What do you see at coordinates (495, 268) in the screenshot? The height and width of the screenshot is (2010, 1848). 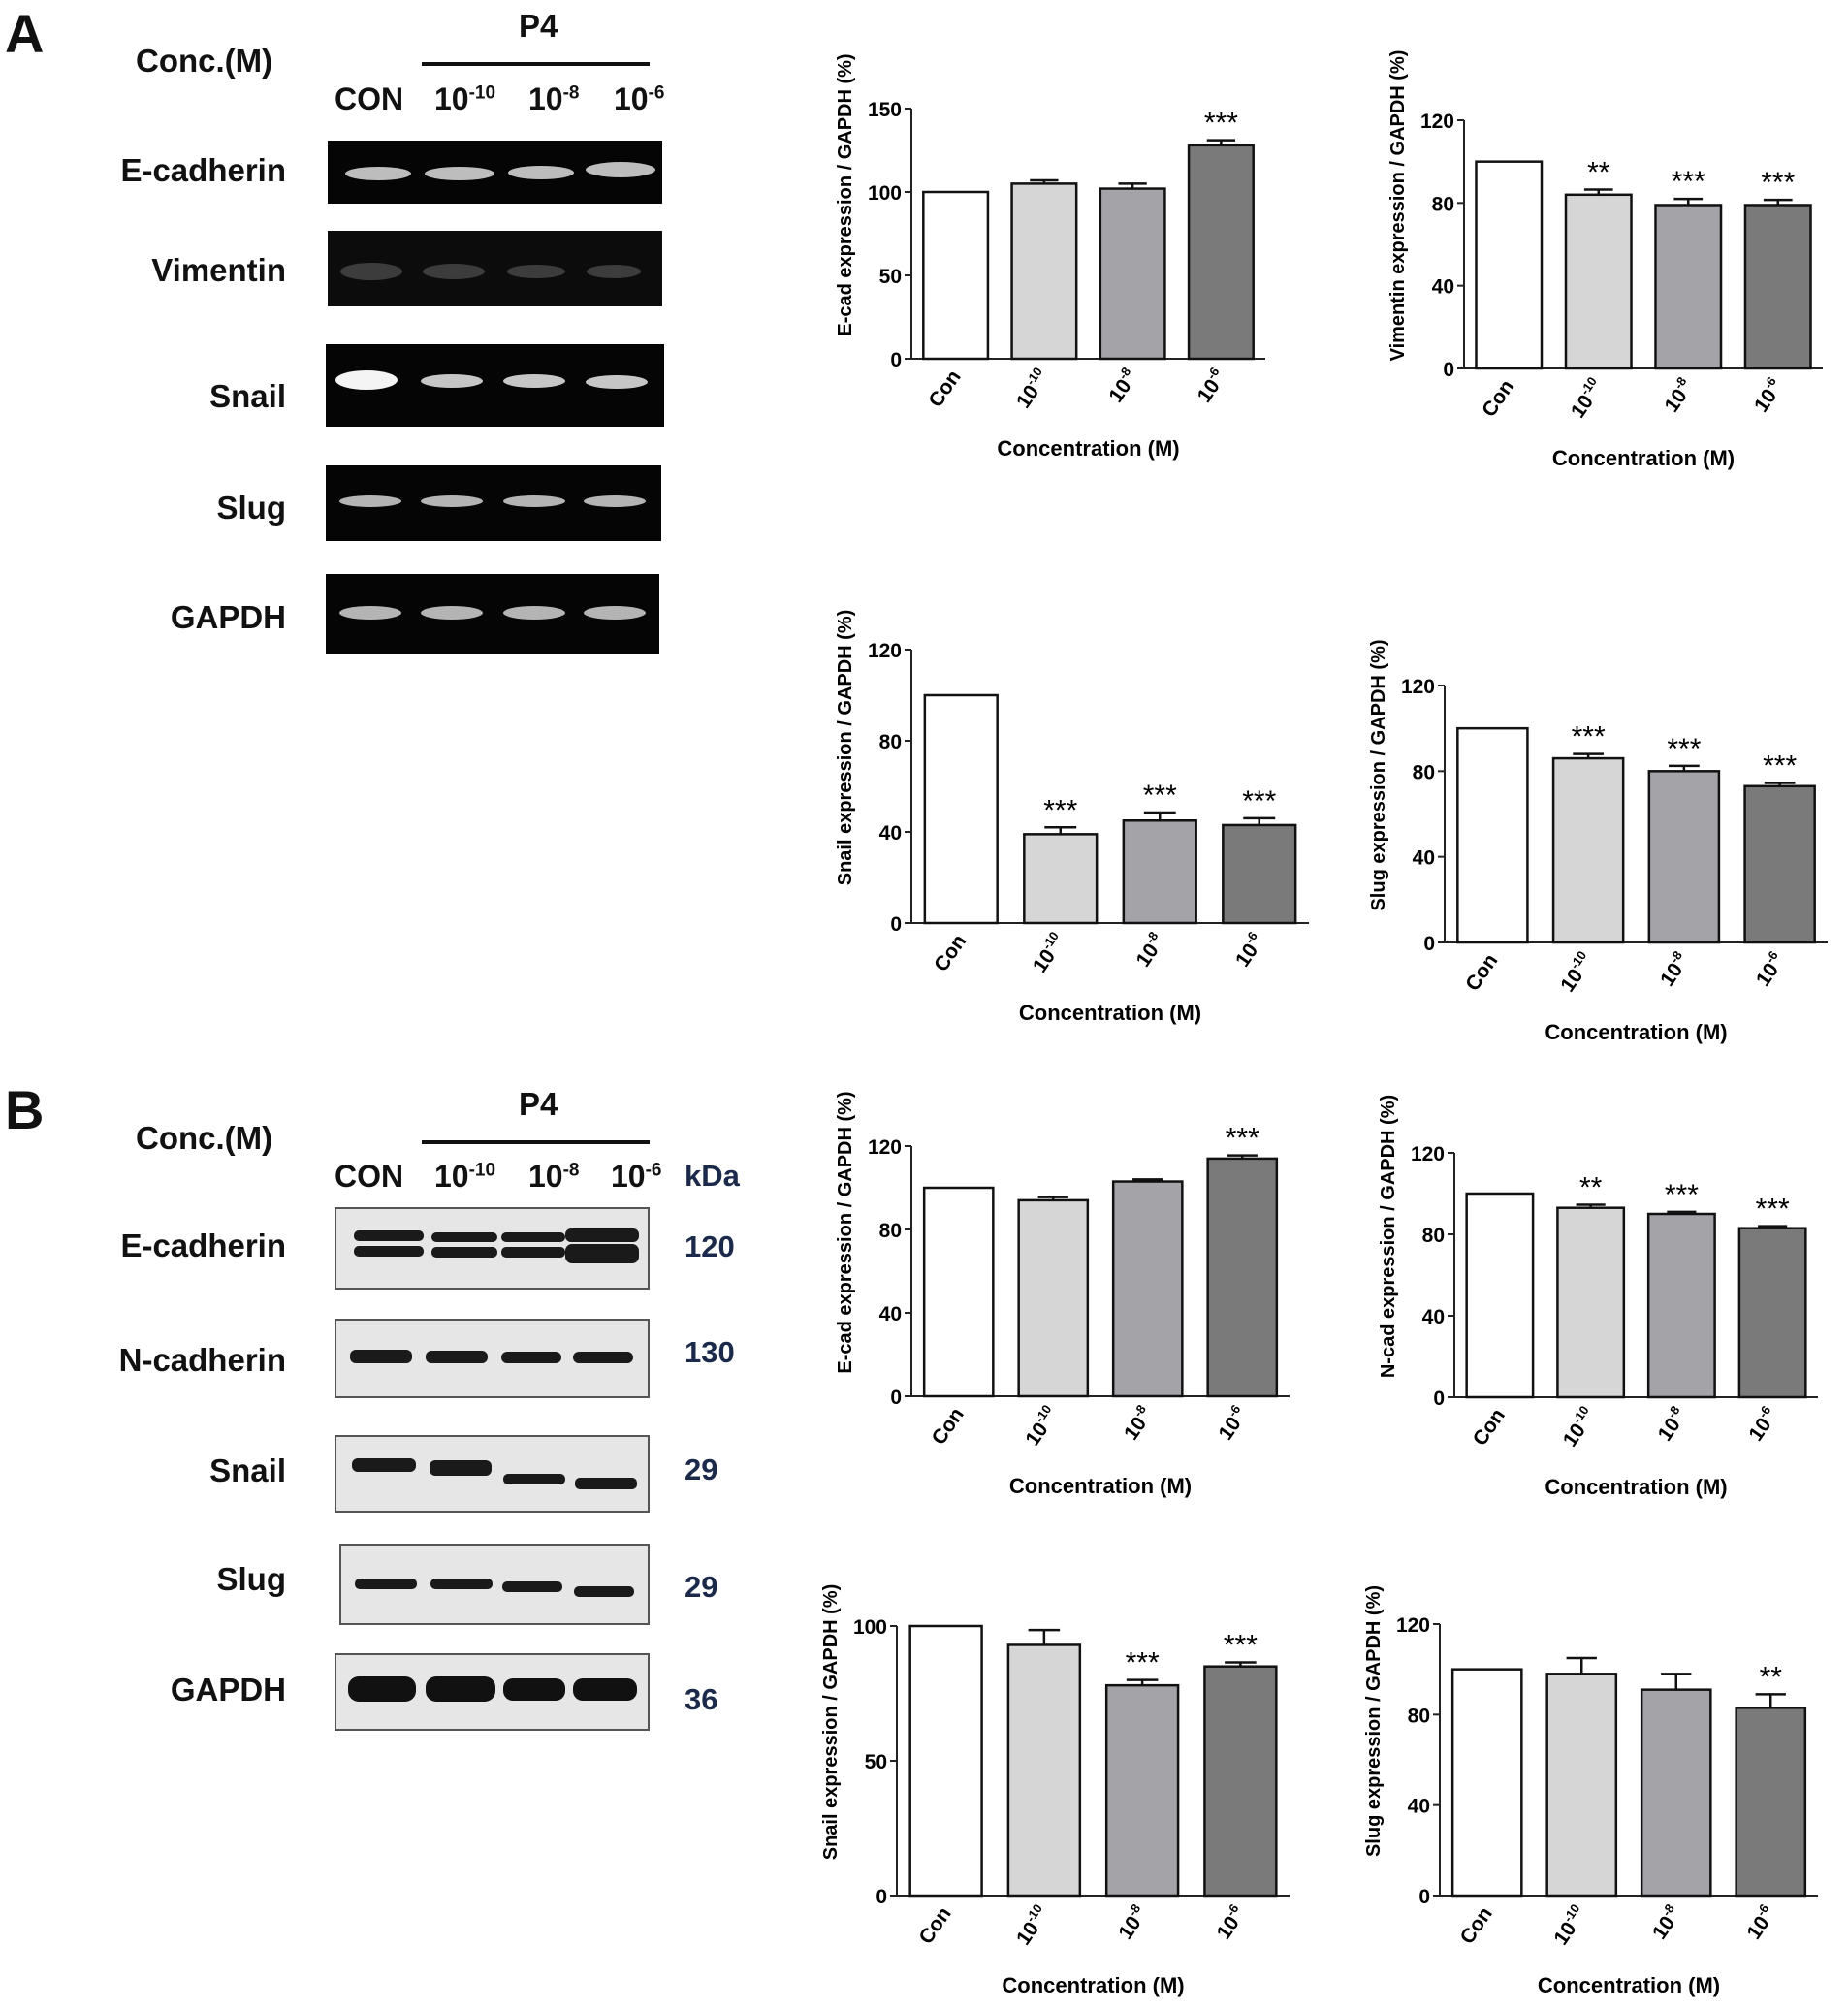 I see `gel-image-vimentin` at bounding box center [495, 268].